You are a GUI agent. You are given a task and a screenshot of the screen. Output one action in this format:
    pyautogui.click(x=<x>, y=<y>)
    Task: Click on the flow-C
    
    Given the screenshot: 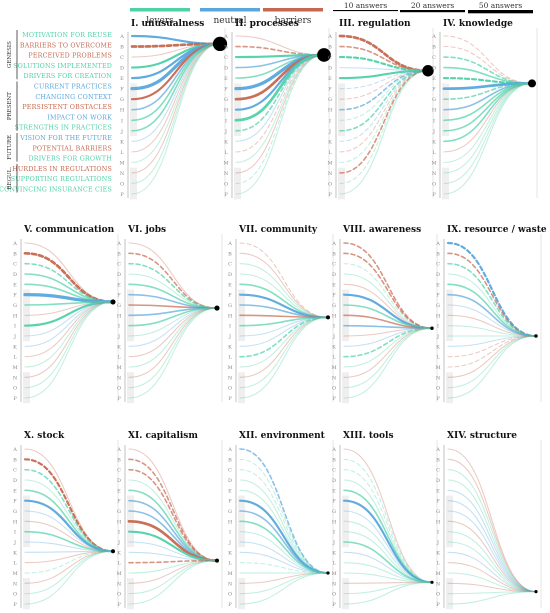 What is the action you would take?
    pyautogui.click(x=492, y=299)
    